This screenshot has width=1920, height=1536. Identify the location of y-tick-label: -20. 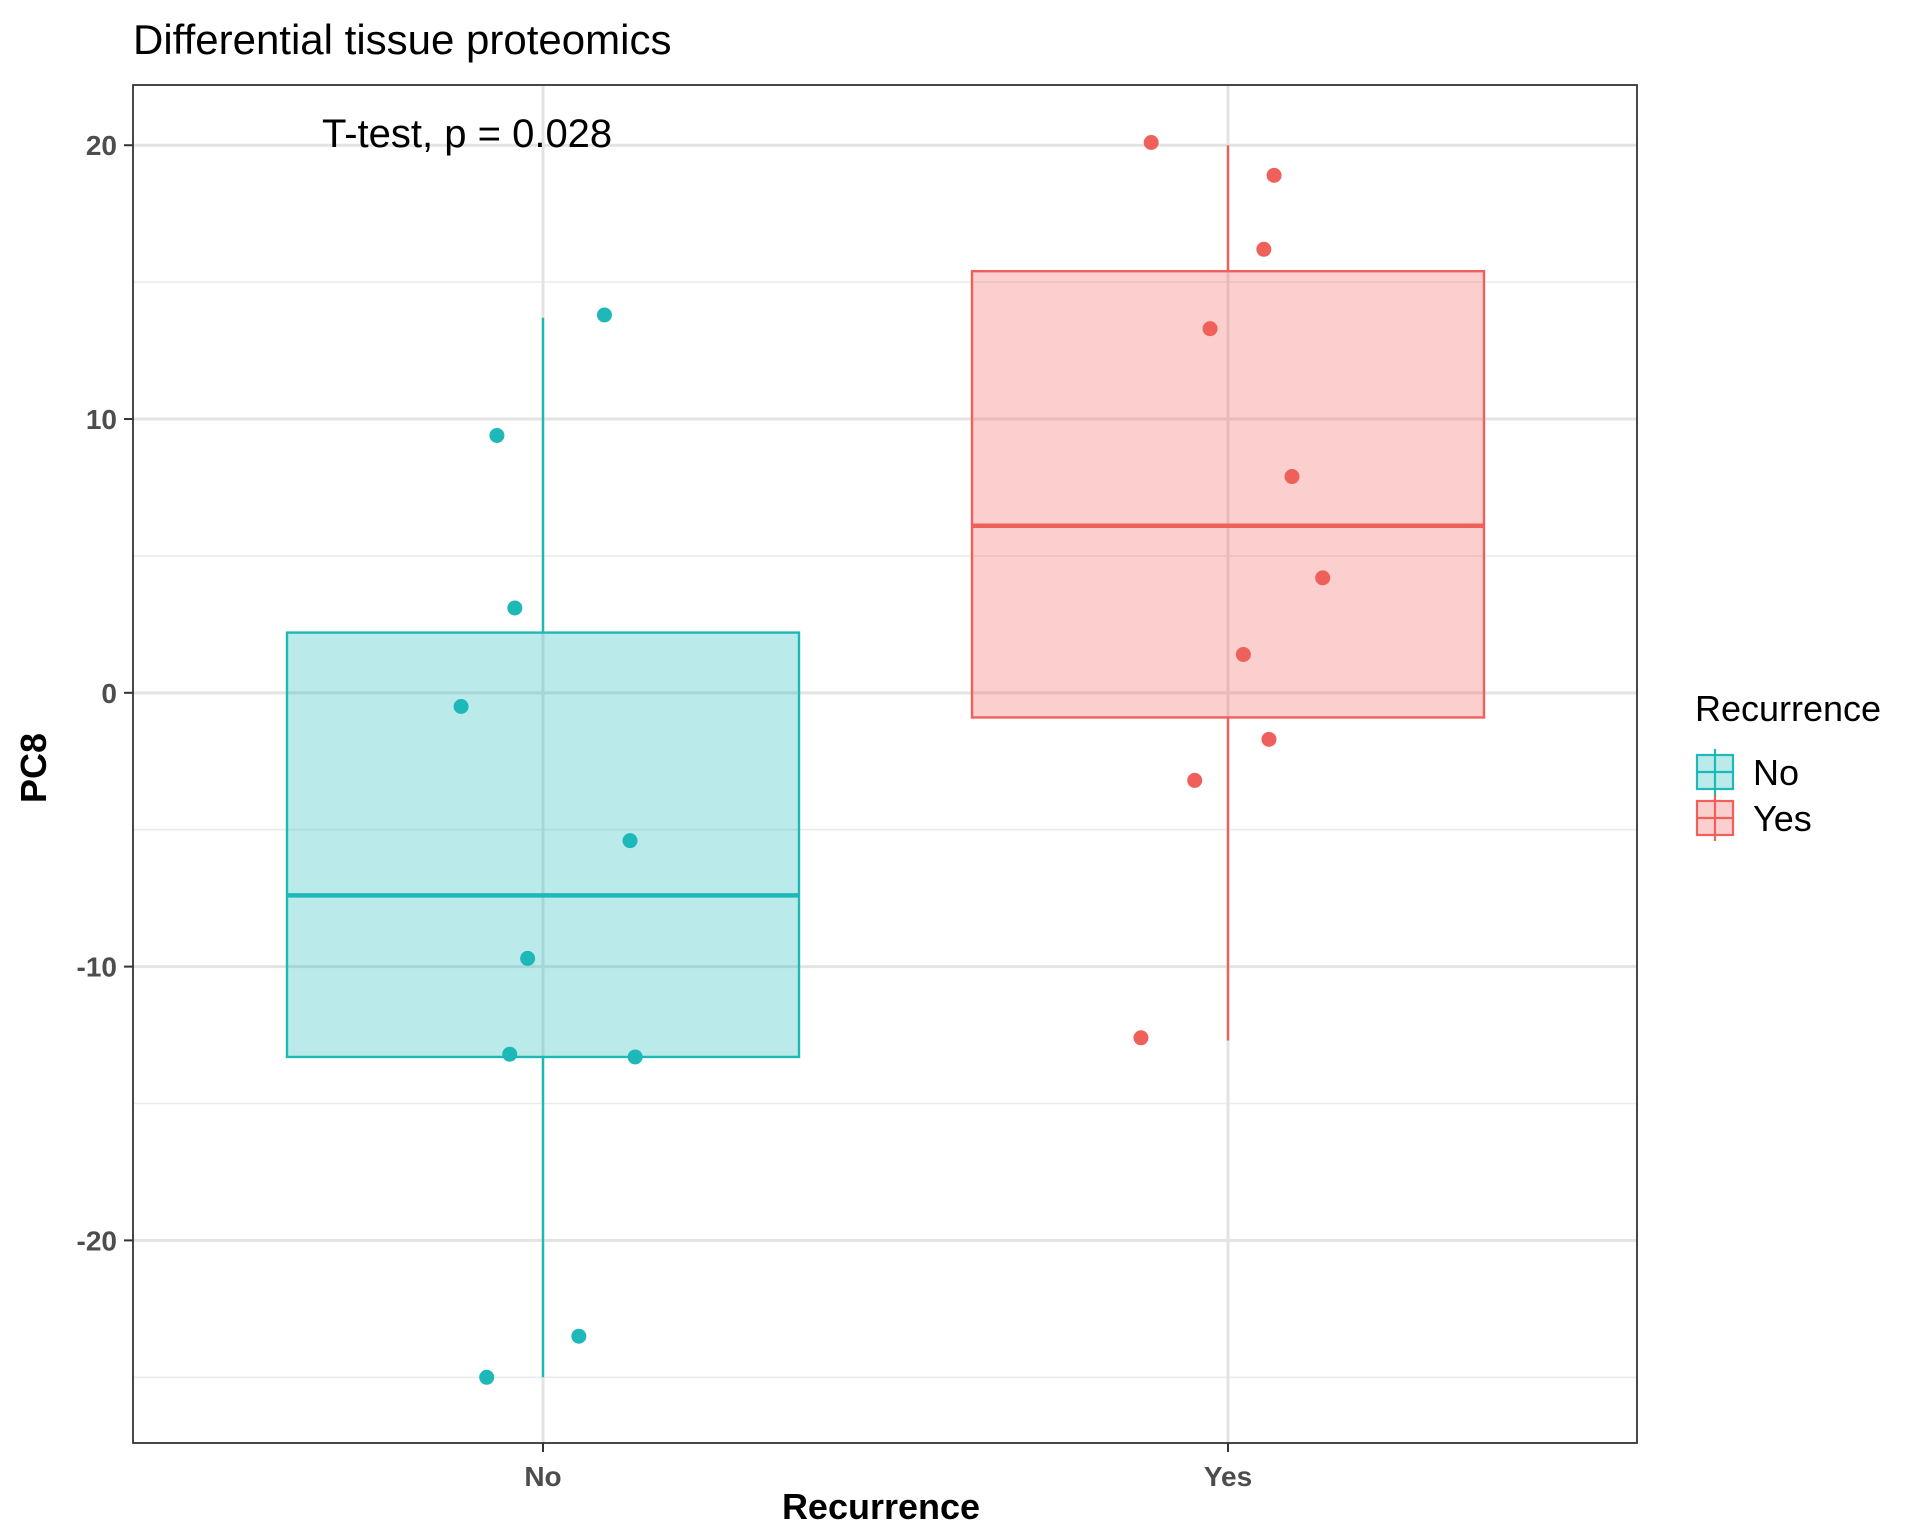
(97, 1240).